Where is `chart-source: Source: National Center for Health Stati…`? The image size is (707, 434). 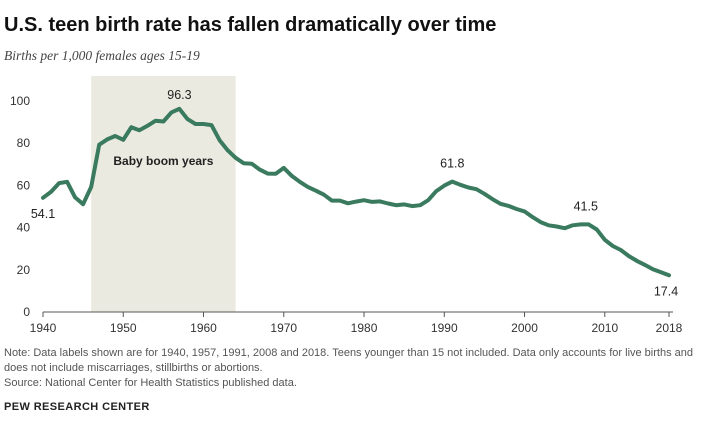 chart-source: Source: National Center for Health Stati… is located at coordinates (150, 383).